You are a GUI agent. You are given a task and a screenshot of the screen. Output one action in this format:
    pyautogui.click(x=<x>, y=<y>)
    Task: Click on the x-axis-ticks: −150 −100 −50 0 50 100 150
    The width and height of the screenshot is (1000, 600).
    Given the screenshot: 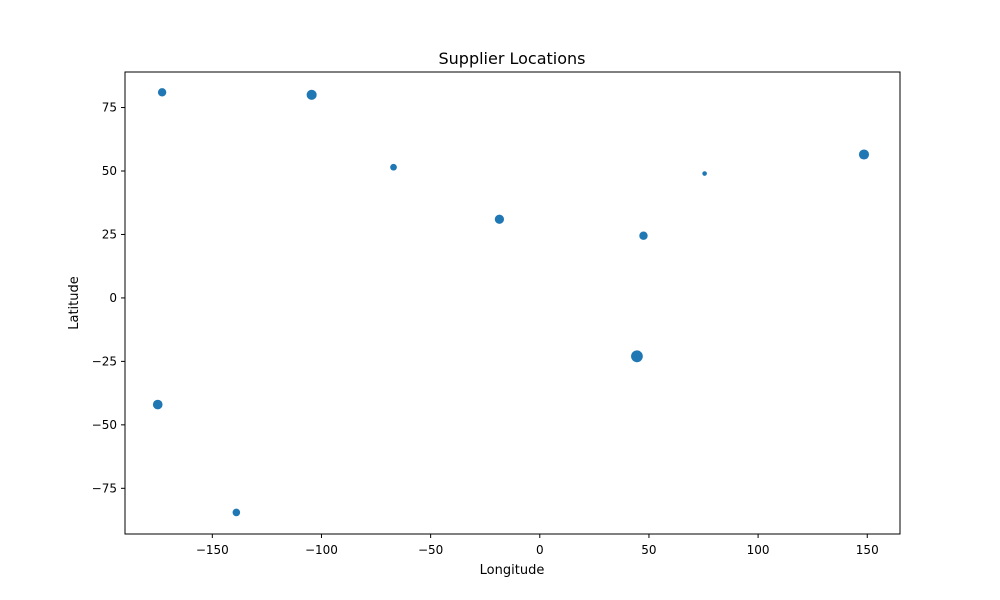 What is the action you would take?
    pyautogui.click(x=537, y=545)
    